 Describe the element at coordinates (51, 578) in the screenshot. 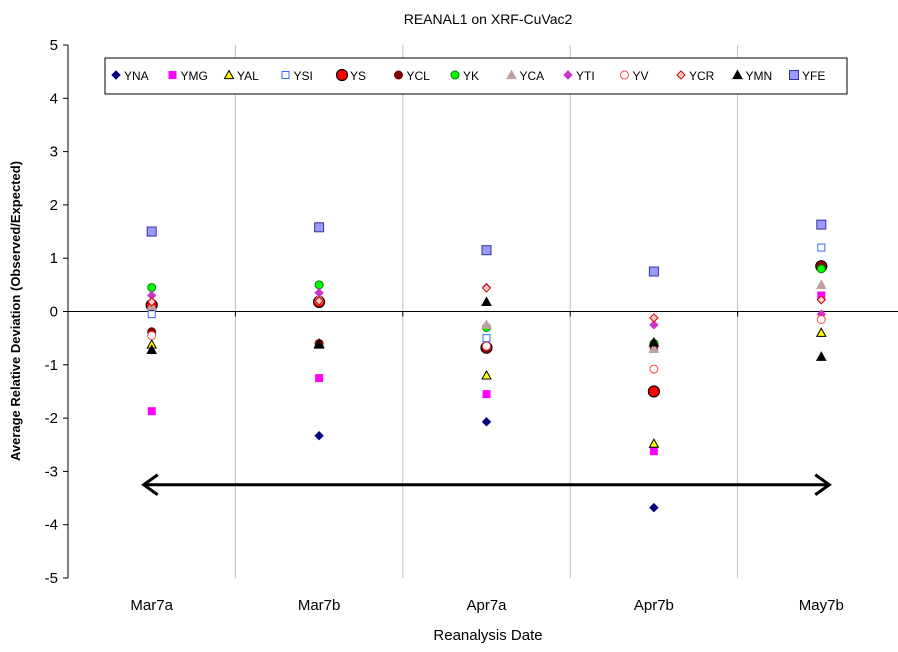

I see `y-tick-label: -5` at that location.